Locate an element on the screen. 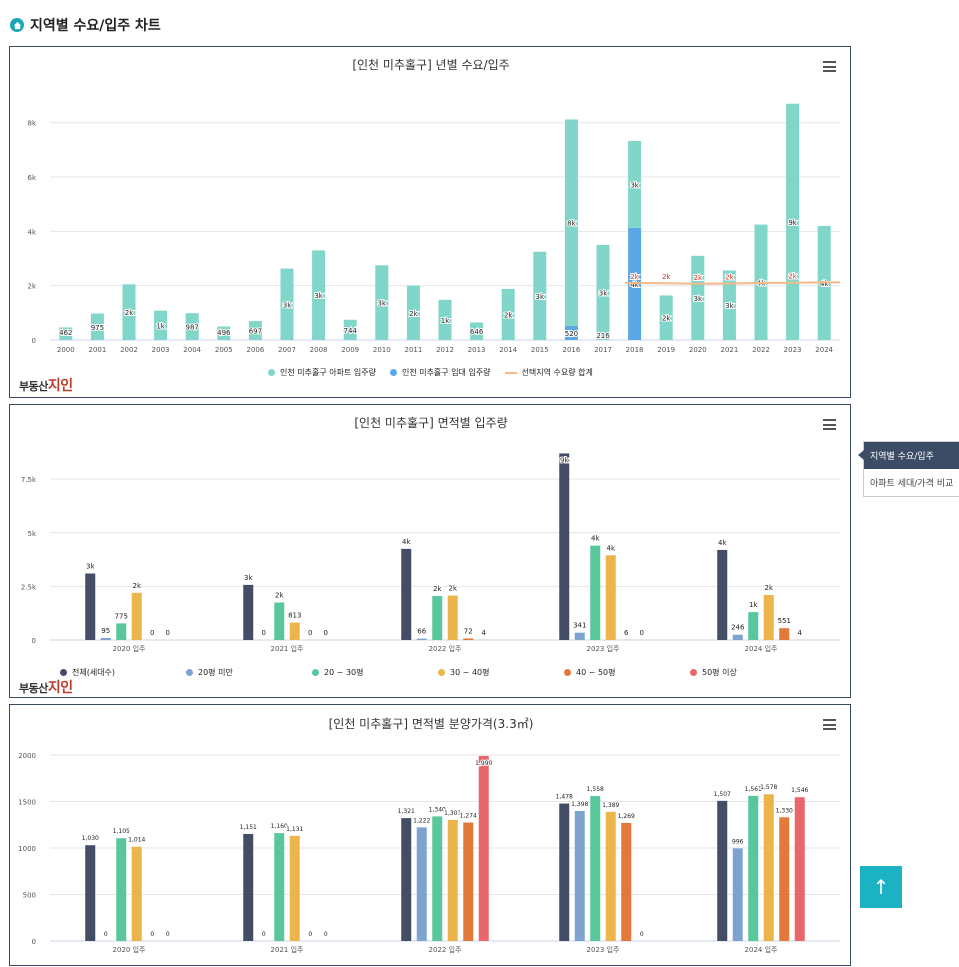 The height and width of the screenshot is (967, 959). x-tick-label: 2010 is located at coordinates (382, 350).